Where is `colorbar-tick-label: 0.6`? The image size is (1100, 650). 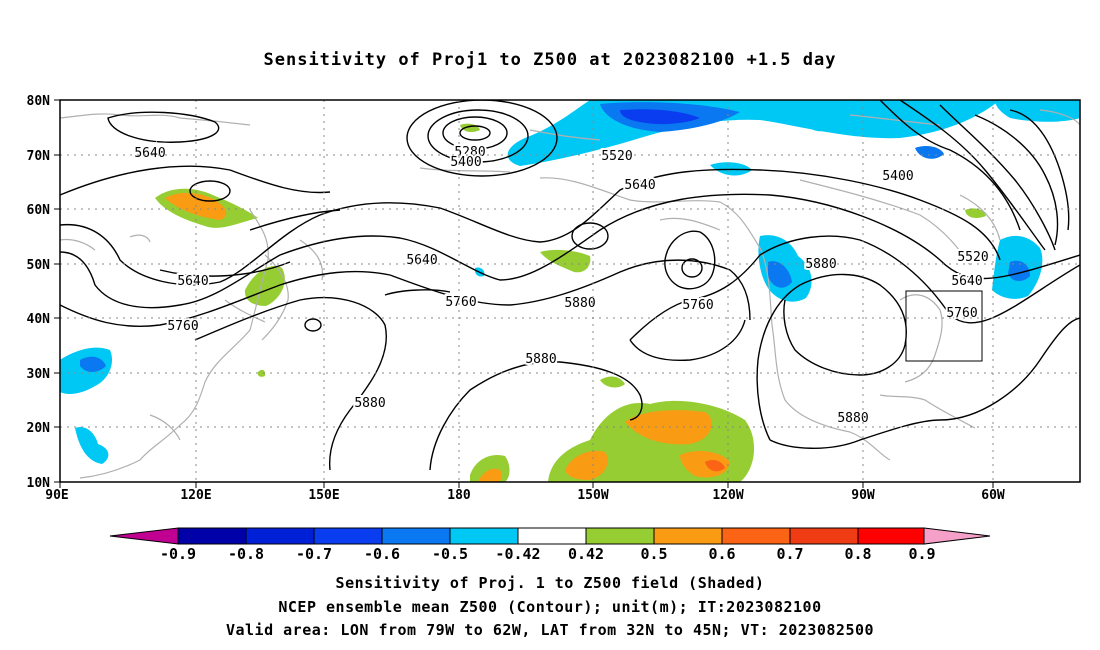 colorbar-tick-label: 0.6 is located at coordinates (721, 554).